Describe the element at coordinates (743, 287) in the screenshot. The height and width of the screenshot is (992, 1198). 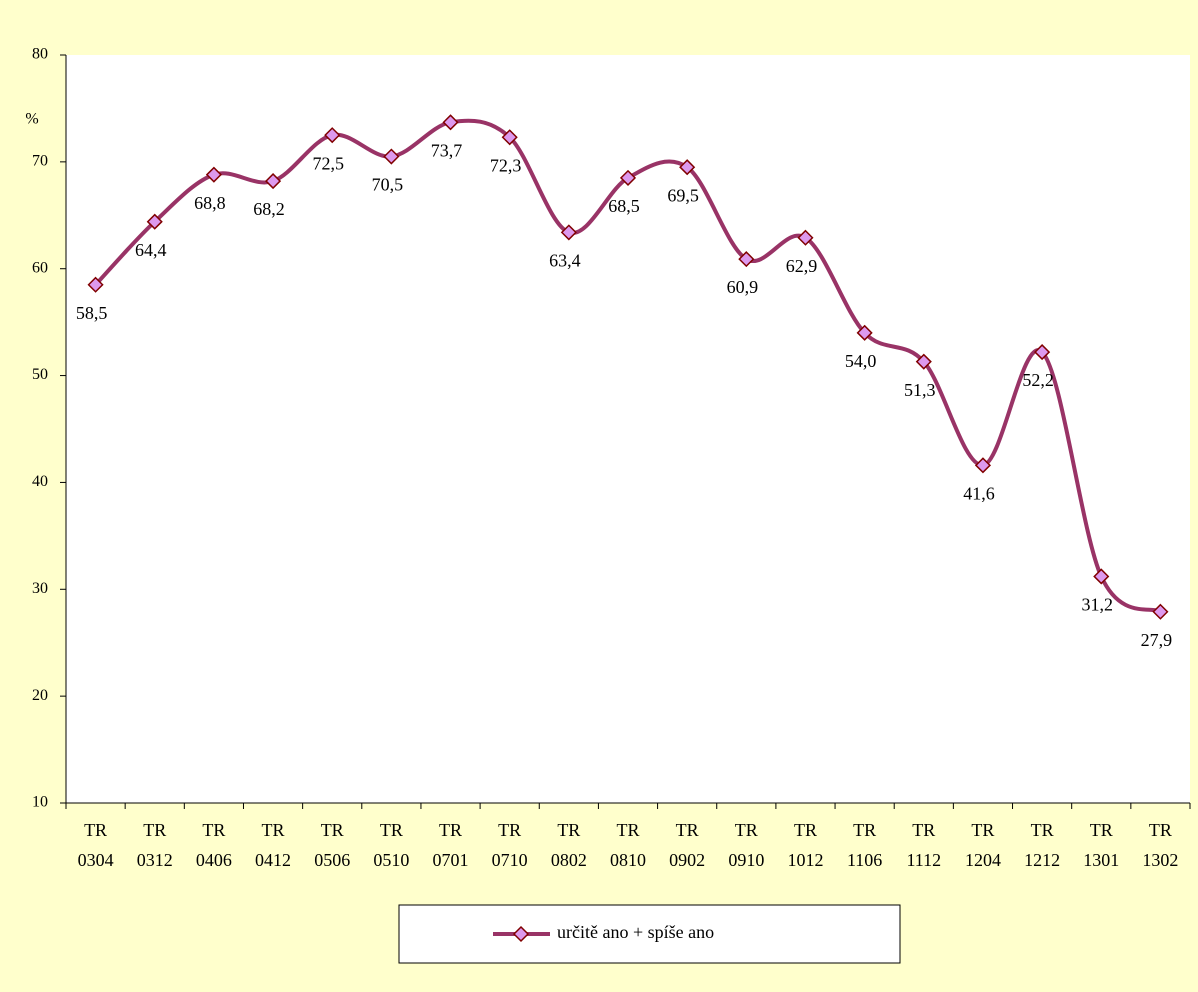
I see `data-label: 60,9` at that location.